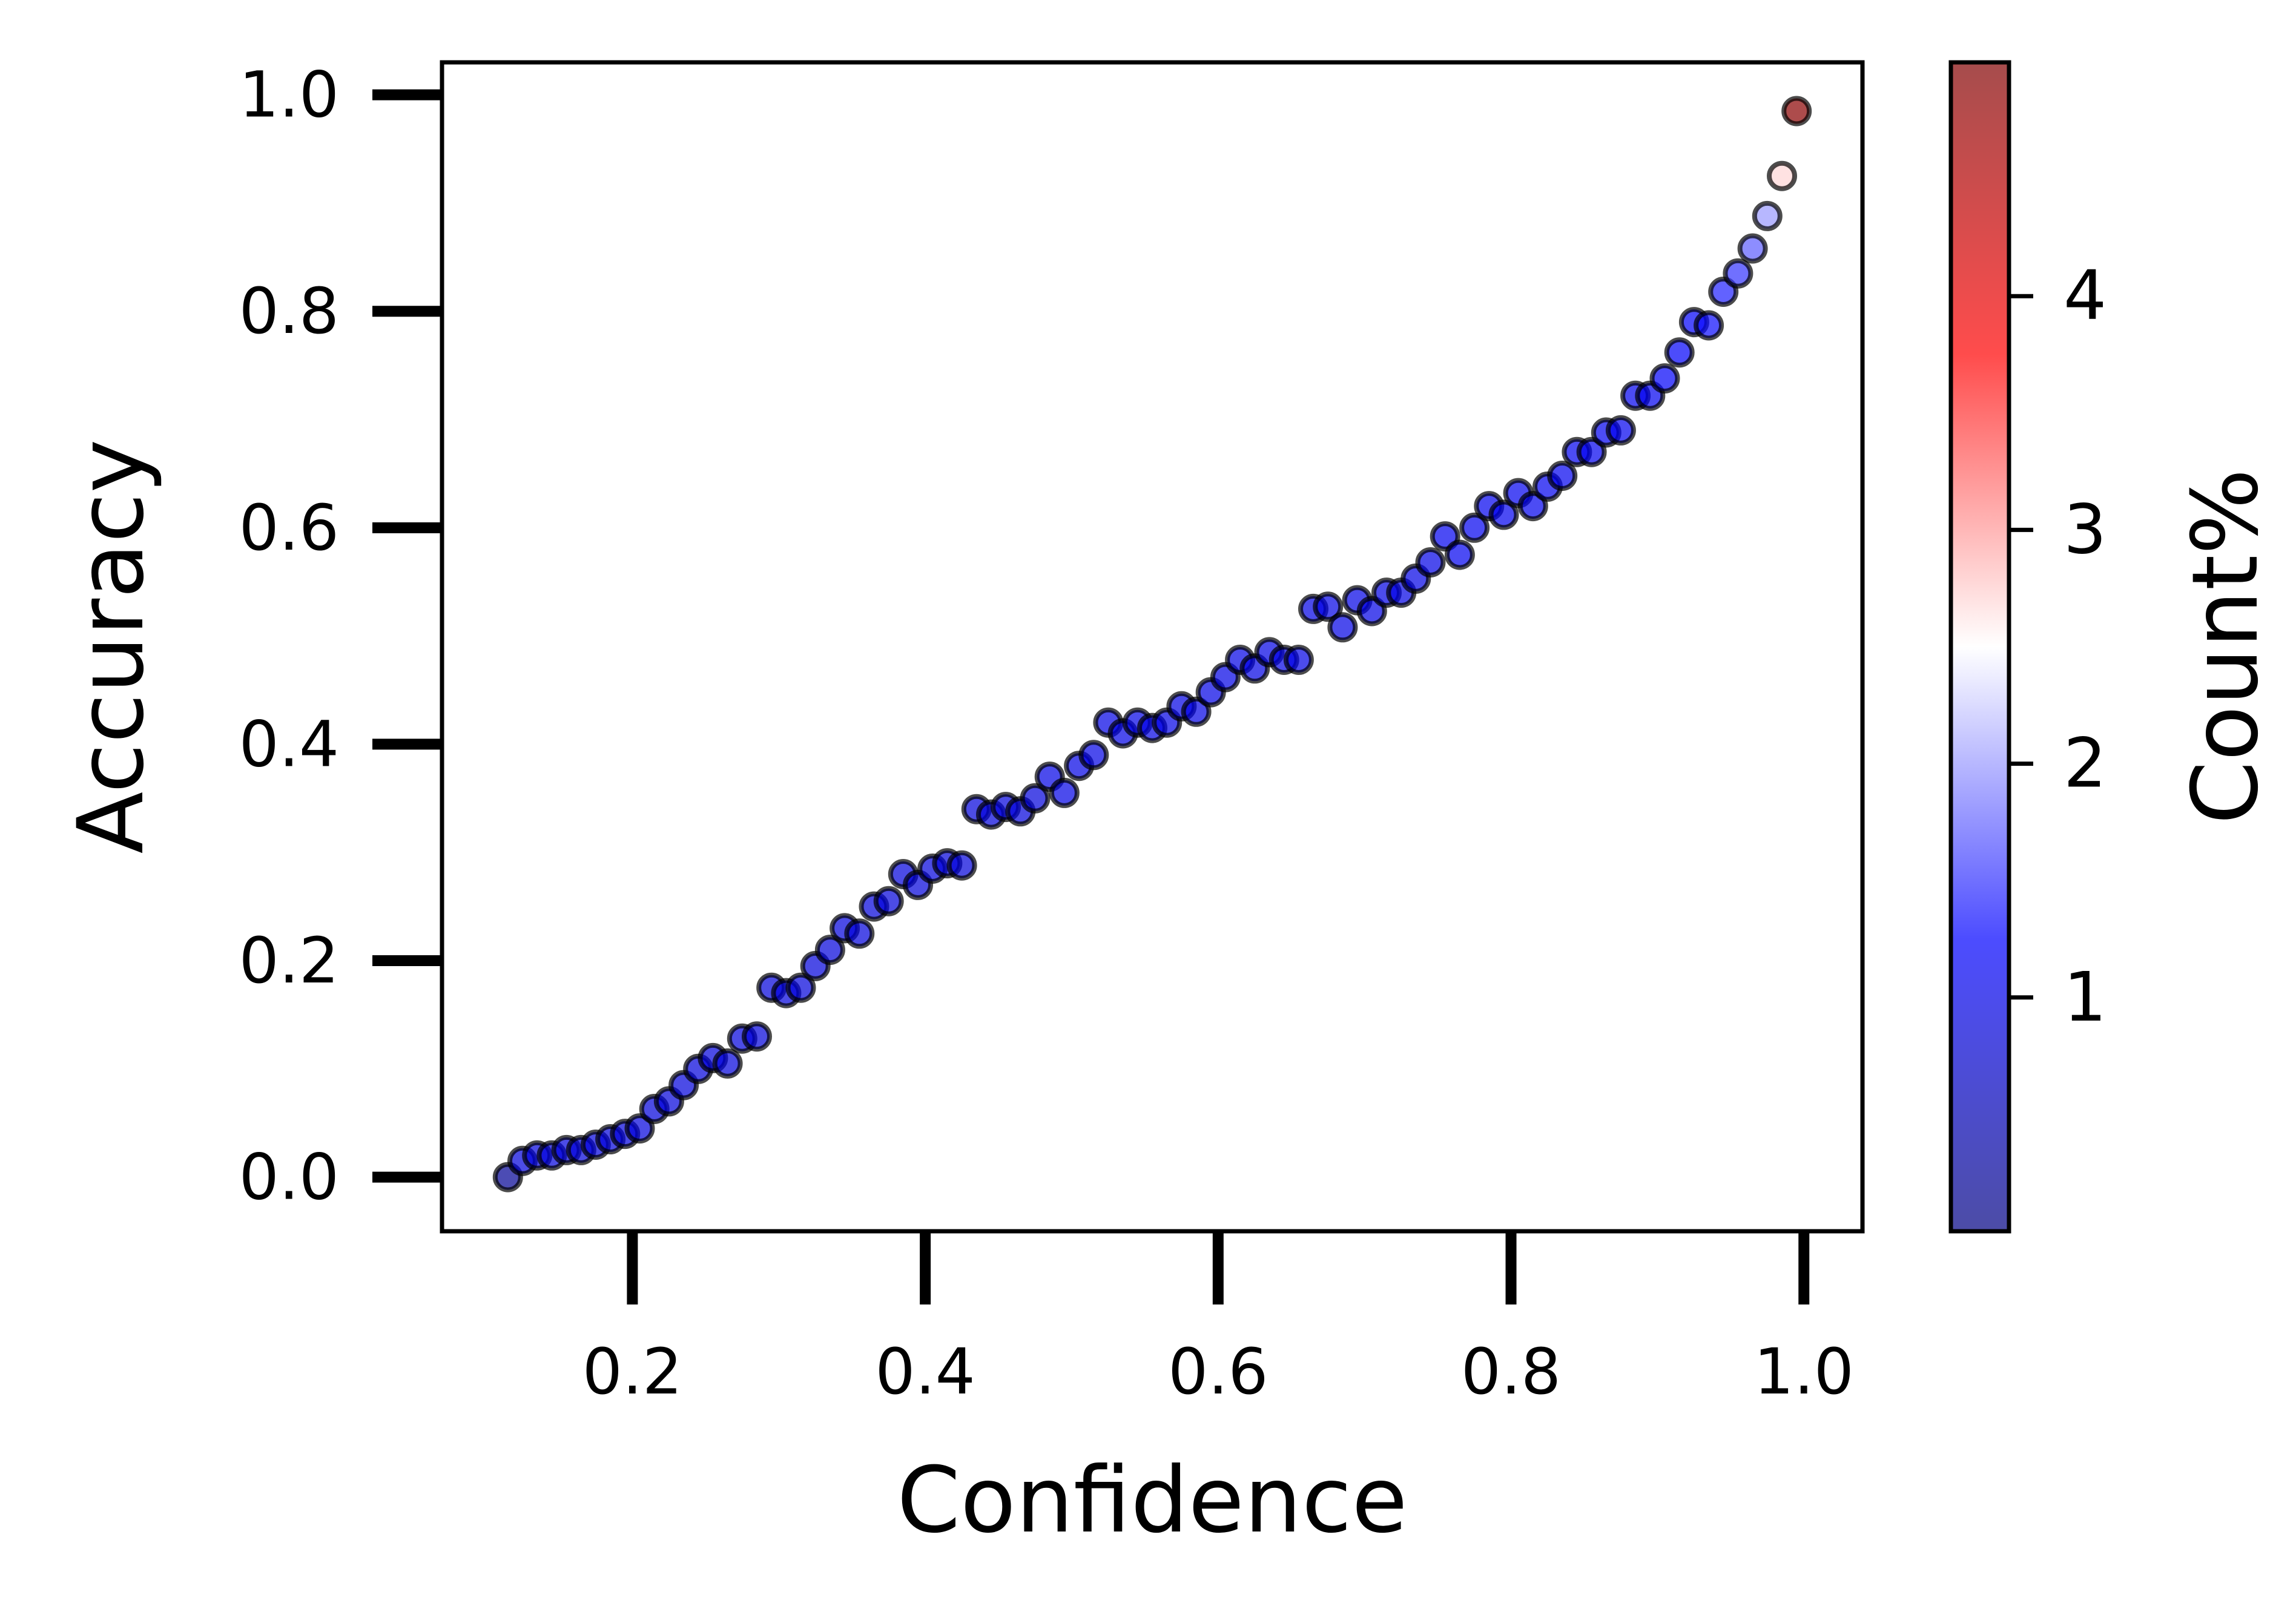 Image resolution: width=2296 pixels, height=1612 pixels. Describe the element at coordinates (1218, 1372) in the screenshot. I see `x-tick-label: 0.6` at that location.